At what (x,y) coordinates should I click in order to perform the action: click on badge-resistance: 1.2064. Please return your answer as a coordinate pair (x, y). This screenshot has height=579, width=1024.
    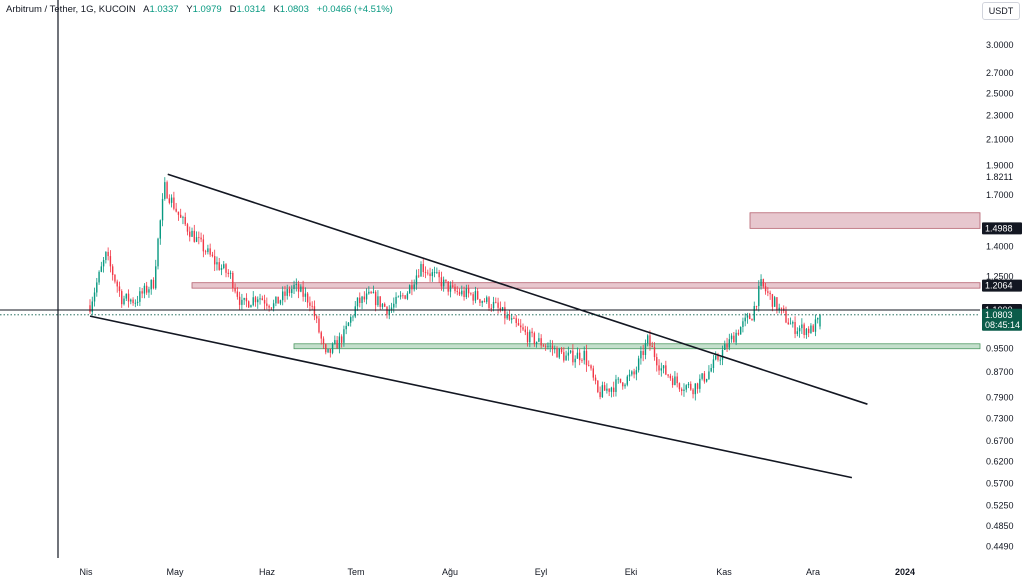
    Looking at the image, I should click on (1002, 285).